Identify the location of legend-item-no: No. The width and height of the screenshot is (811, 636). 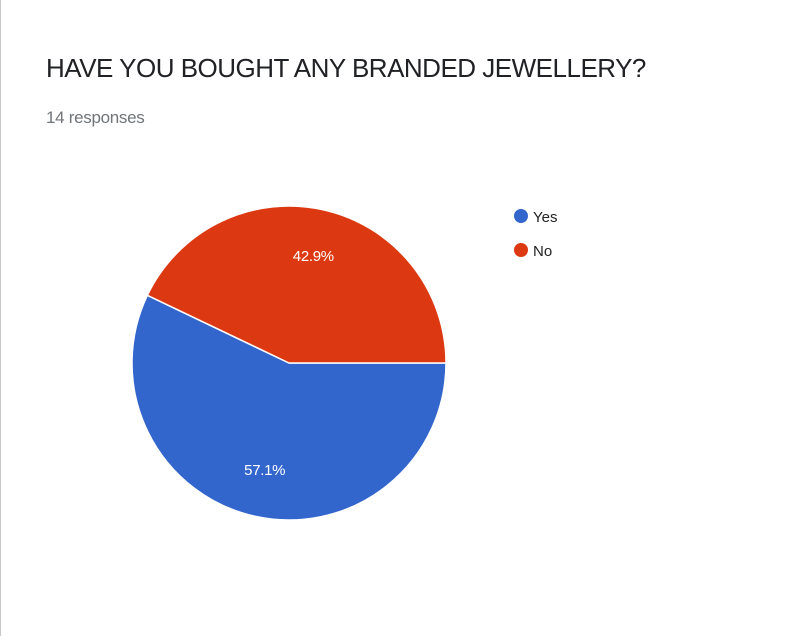
(533, 251).